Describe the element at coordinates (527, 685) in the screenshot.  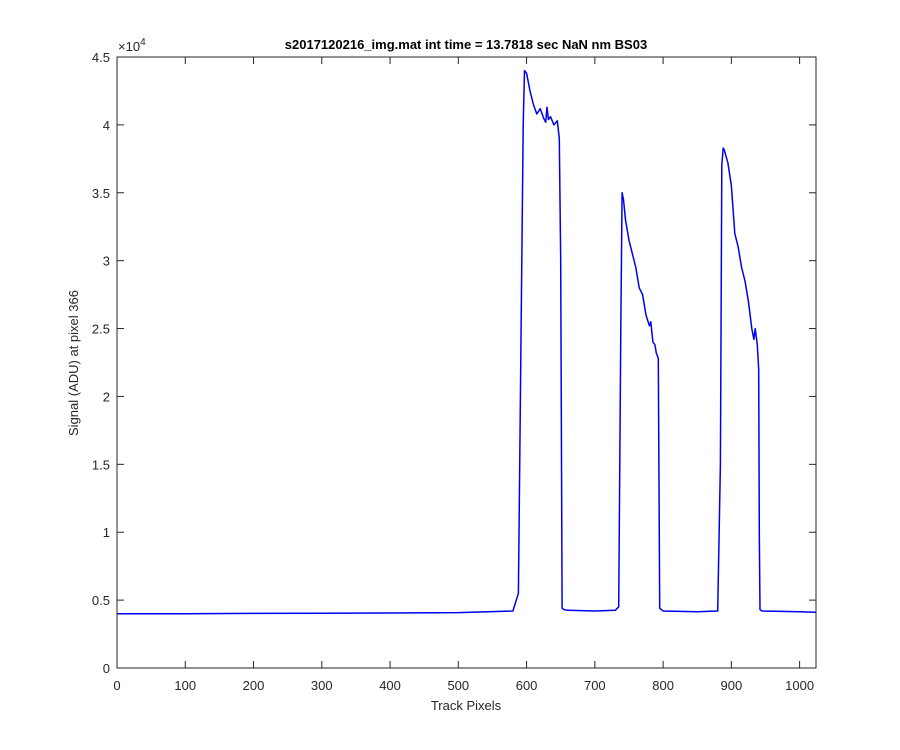
I see `x-tick-label: 600` at that location.